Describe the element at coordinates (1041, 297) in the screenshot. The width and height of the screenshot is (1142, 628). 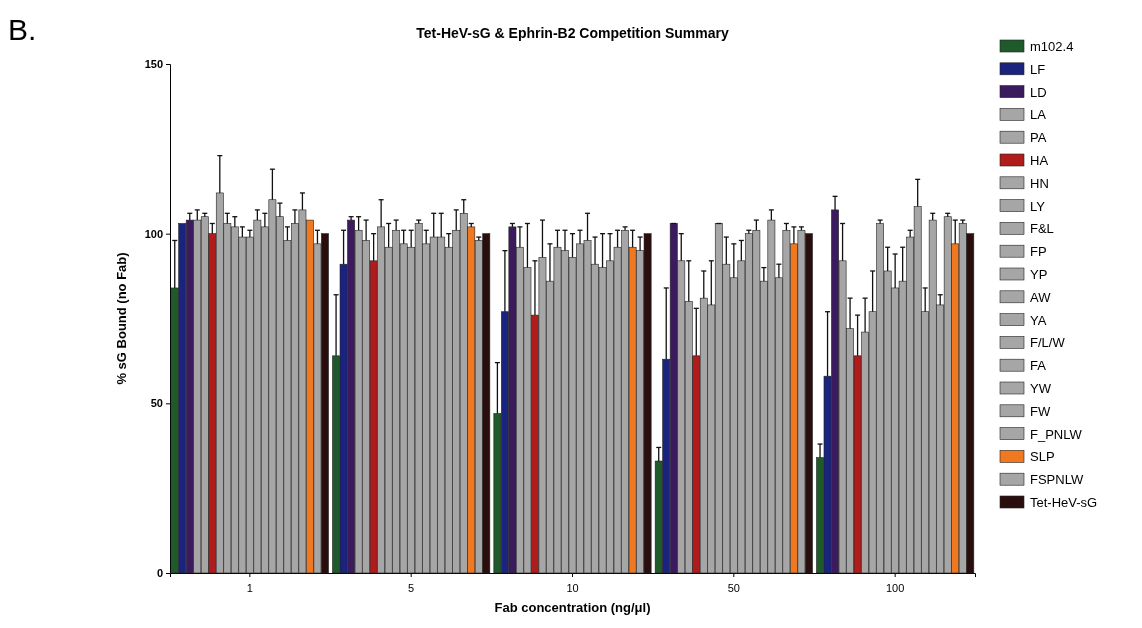
I see `legend-label: AW` at that location.